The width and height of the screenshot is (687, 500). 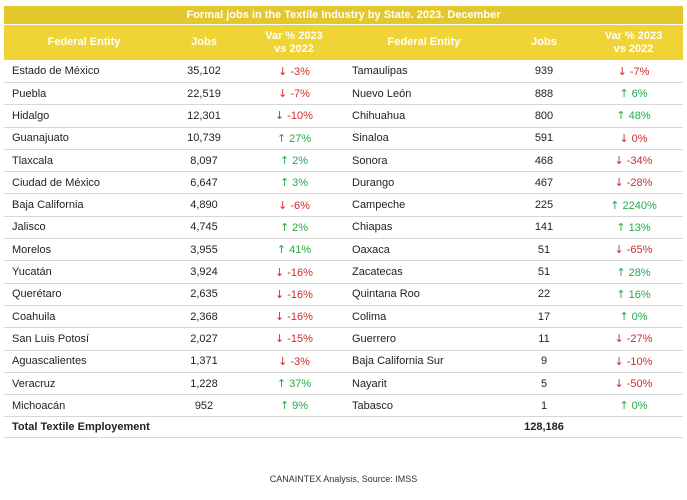 What do you see at coordinates (639, 294) in the screenshot?
I see `variation-value: 16%` at bounding box center [639, 294].